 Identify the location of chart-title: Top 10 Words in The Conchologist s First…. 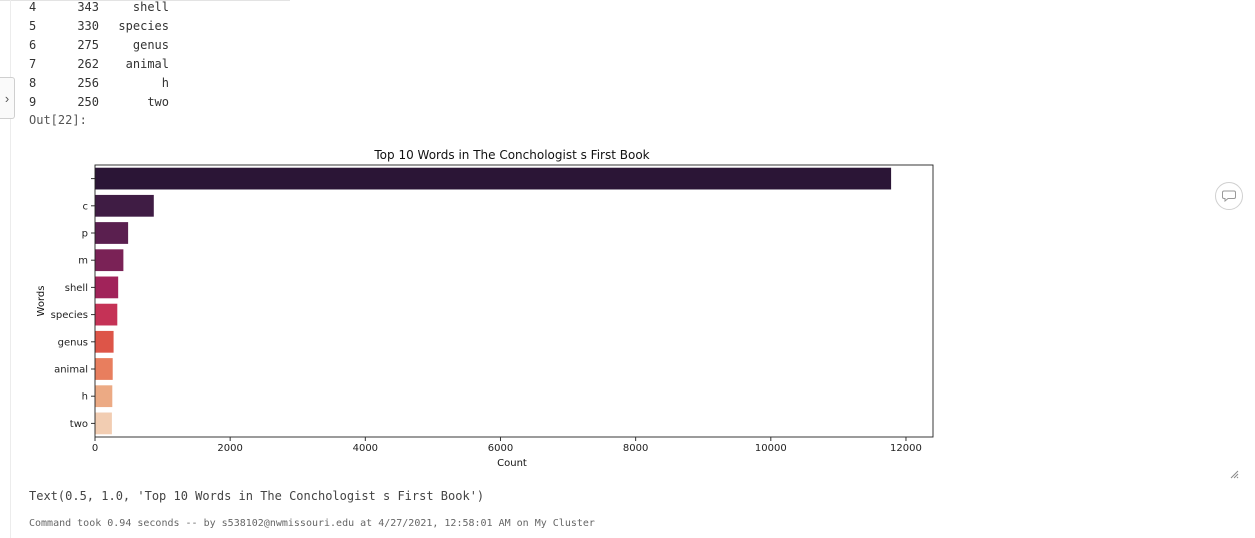
(511, 155).